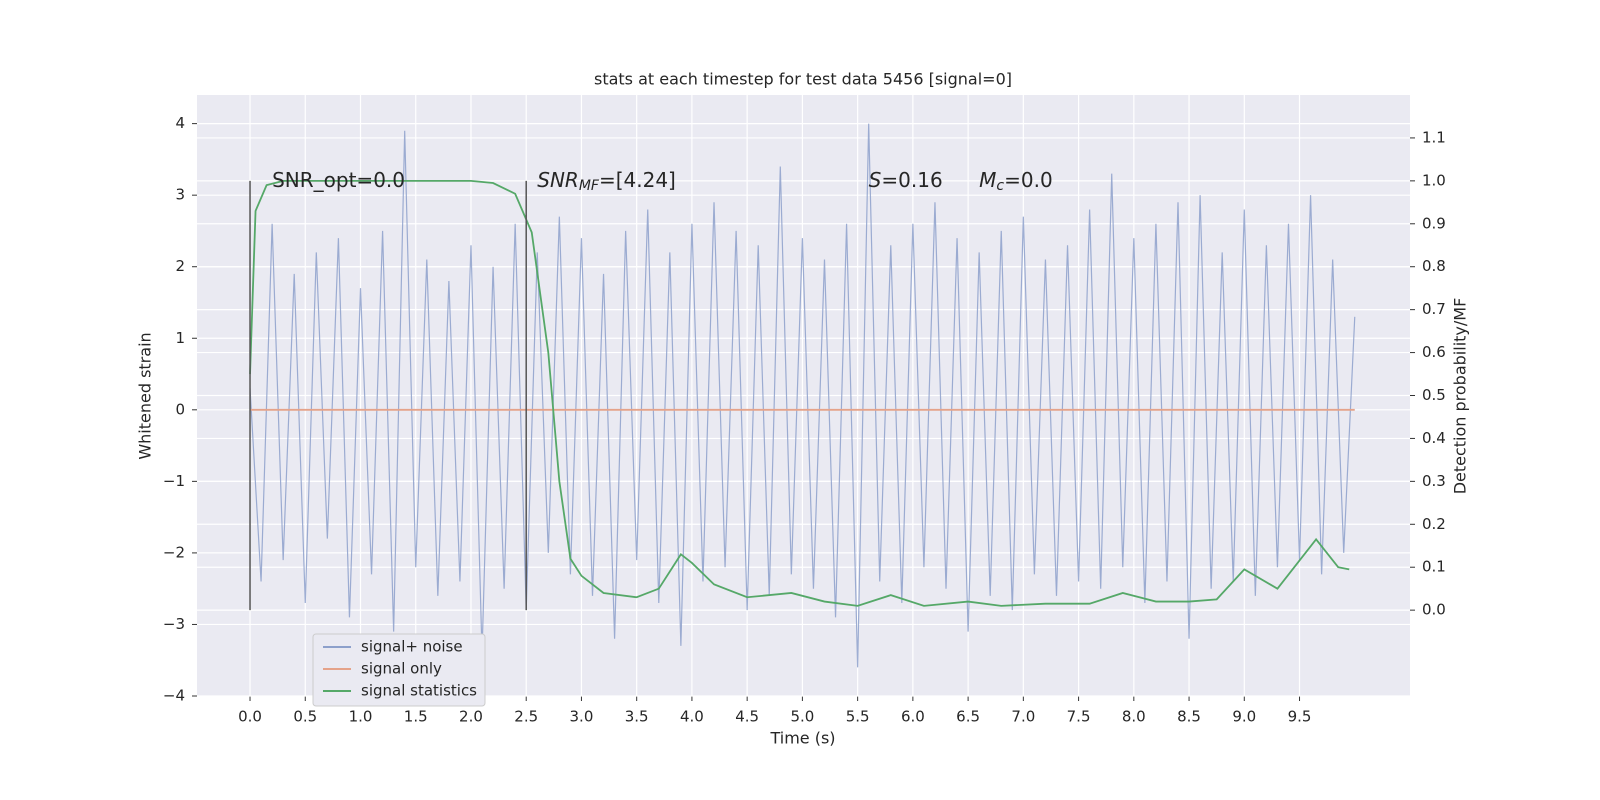 This screenshot has width=1600, height=800. What do you see at coordinates (1000, 186) in the screenshot?
I see `annotation-subscript: c` at bounding box center [1000, 186].